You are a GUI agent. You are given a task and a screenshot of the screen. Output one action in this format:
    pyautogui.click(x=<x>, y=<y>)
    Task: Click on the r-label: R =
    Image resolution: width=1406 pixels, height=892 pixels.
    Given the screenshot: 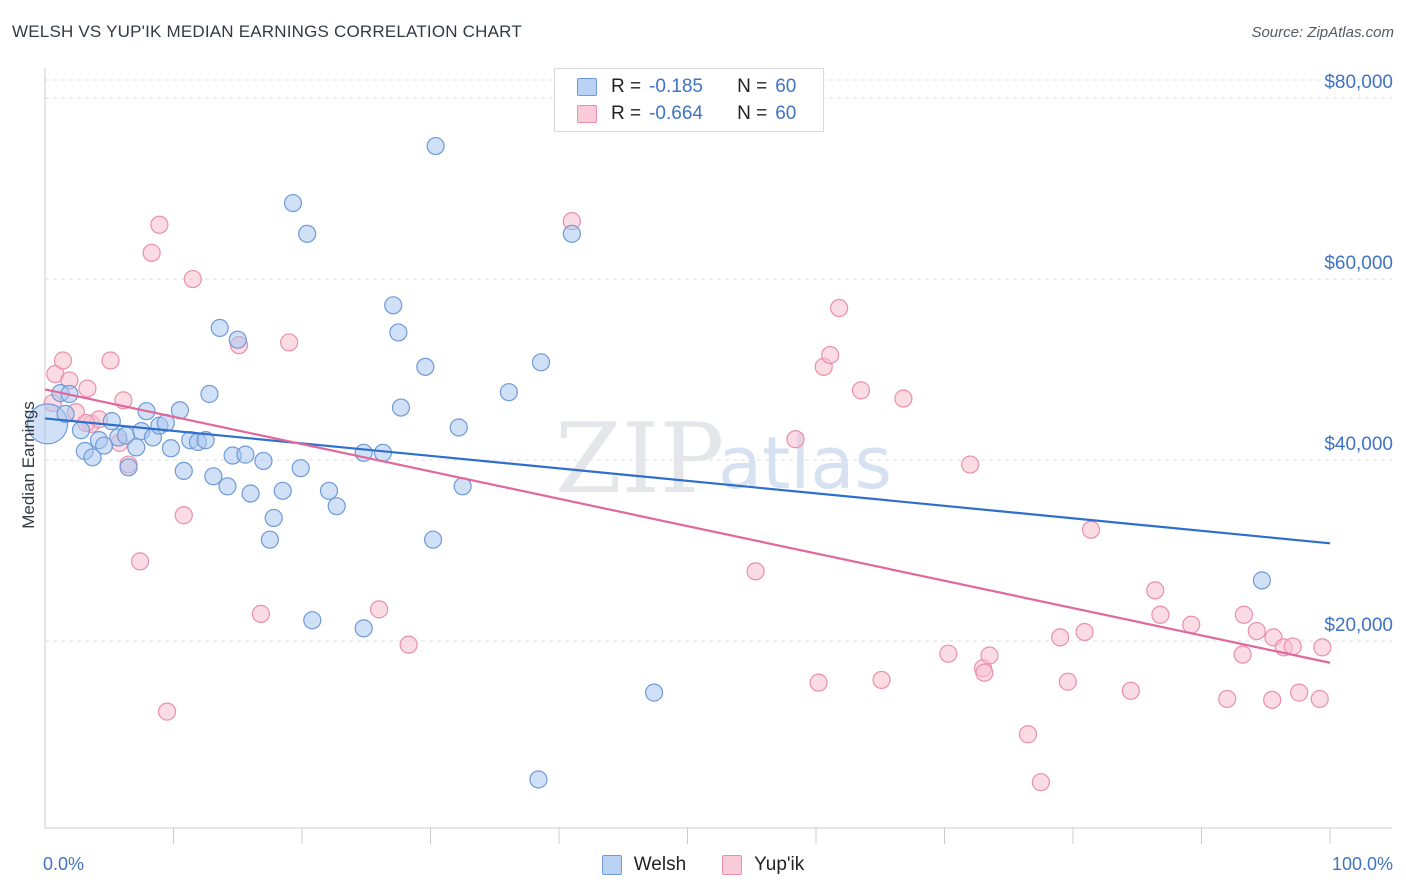 What is the action you would take?
    pyautogui.click(x=626, y=113)
    